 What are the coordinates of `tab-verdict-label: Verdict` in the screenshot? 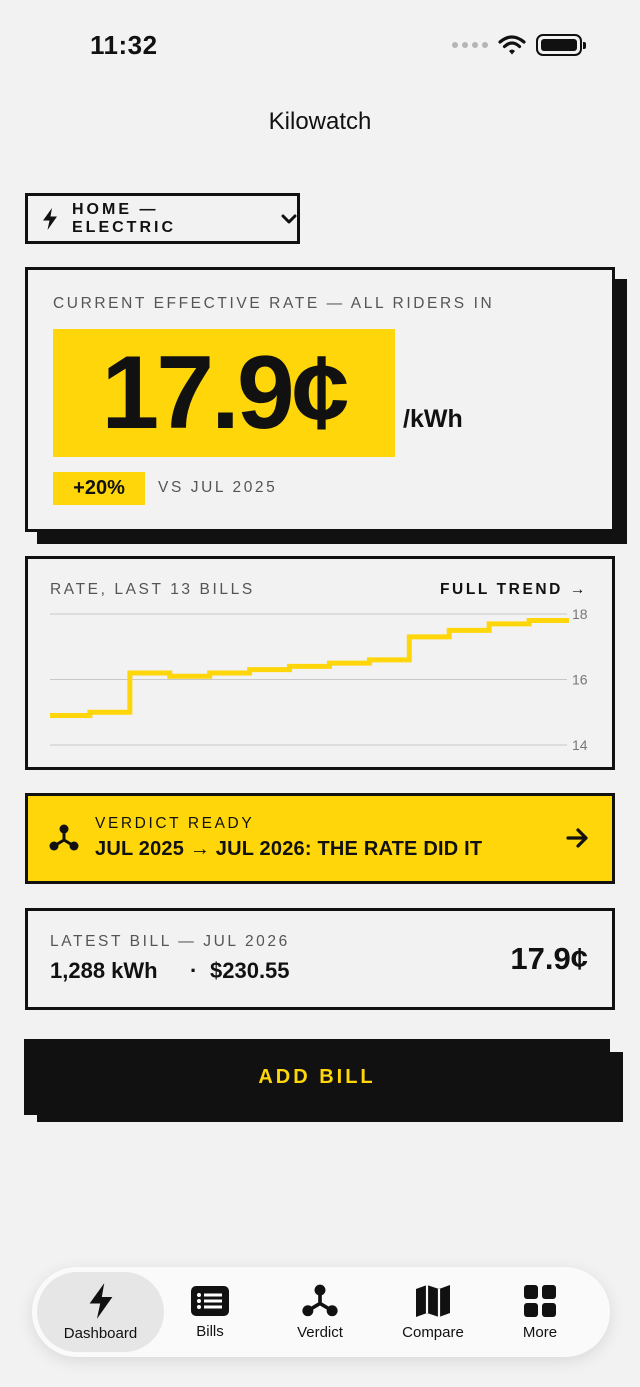 It's located at (320, 1332).